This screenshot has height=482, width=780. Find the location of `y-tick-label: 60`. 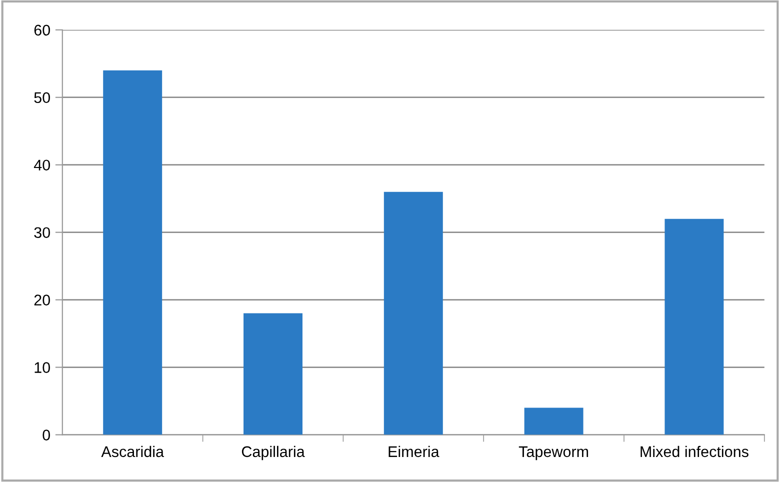

y-tick-label: 60 is located at coordinates (42, 30).